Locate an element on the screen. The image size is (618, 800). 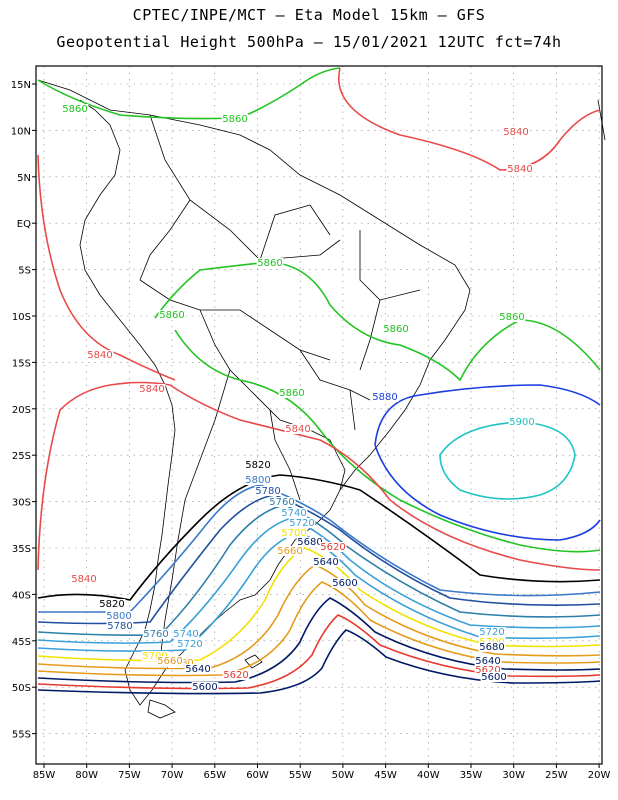
lon-label: 75W is located at coordinates (129, 775).